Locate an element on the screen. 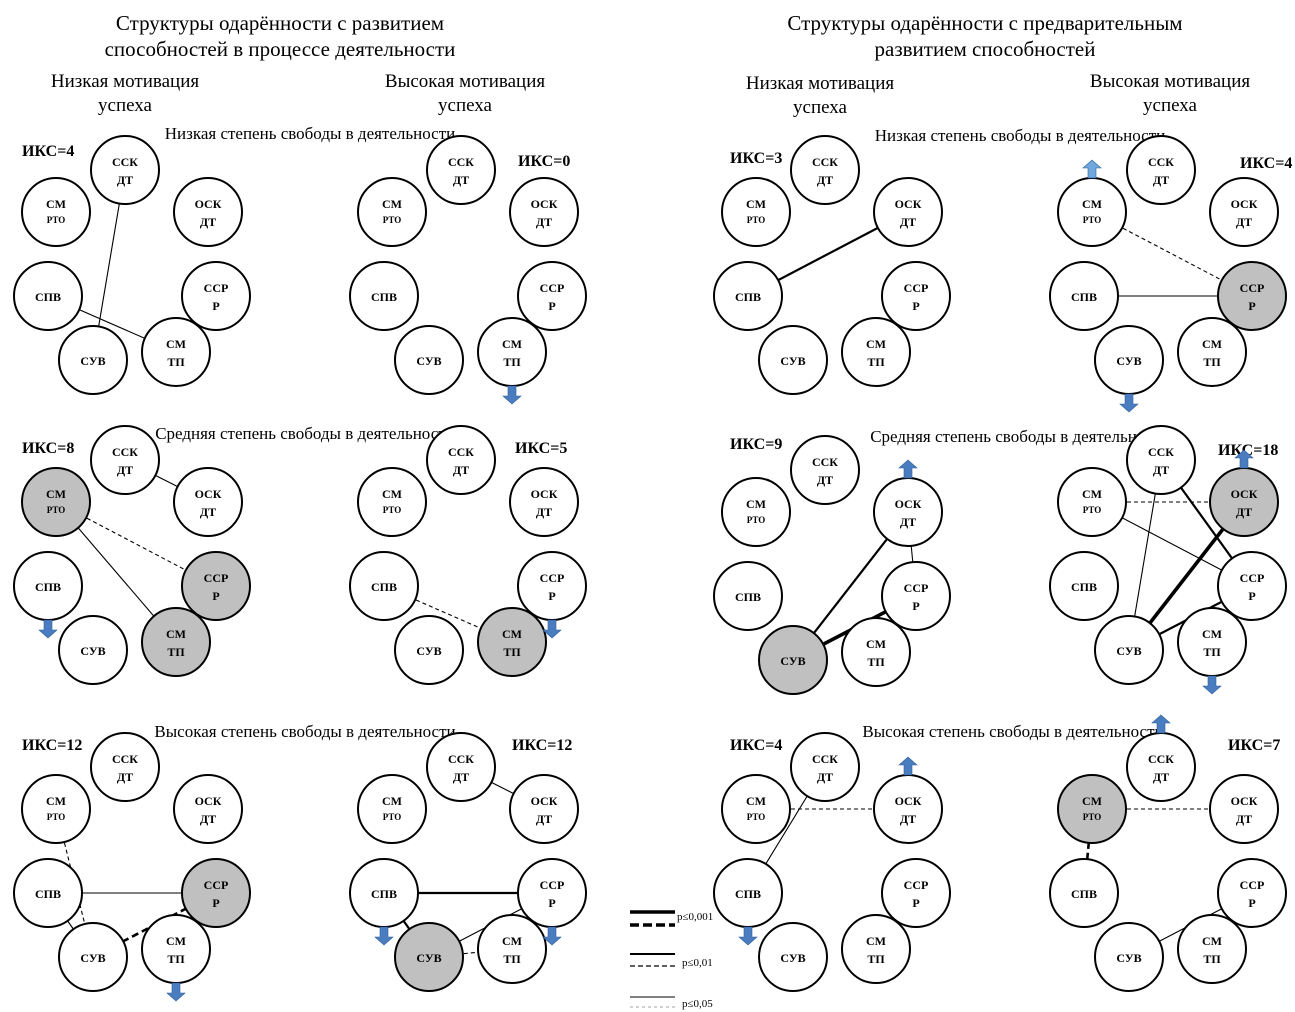  left-high-motivation-header: Высокая мотивация успеха is located at coordinates (465, 94).